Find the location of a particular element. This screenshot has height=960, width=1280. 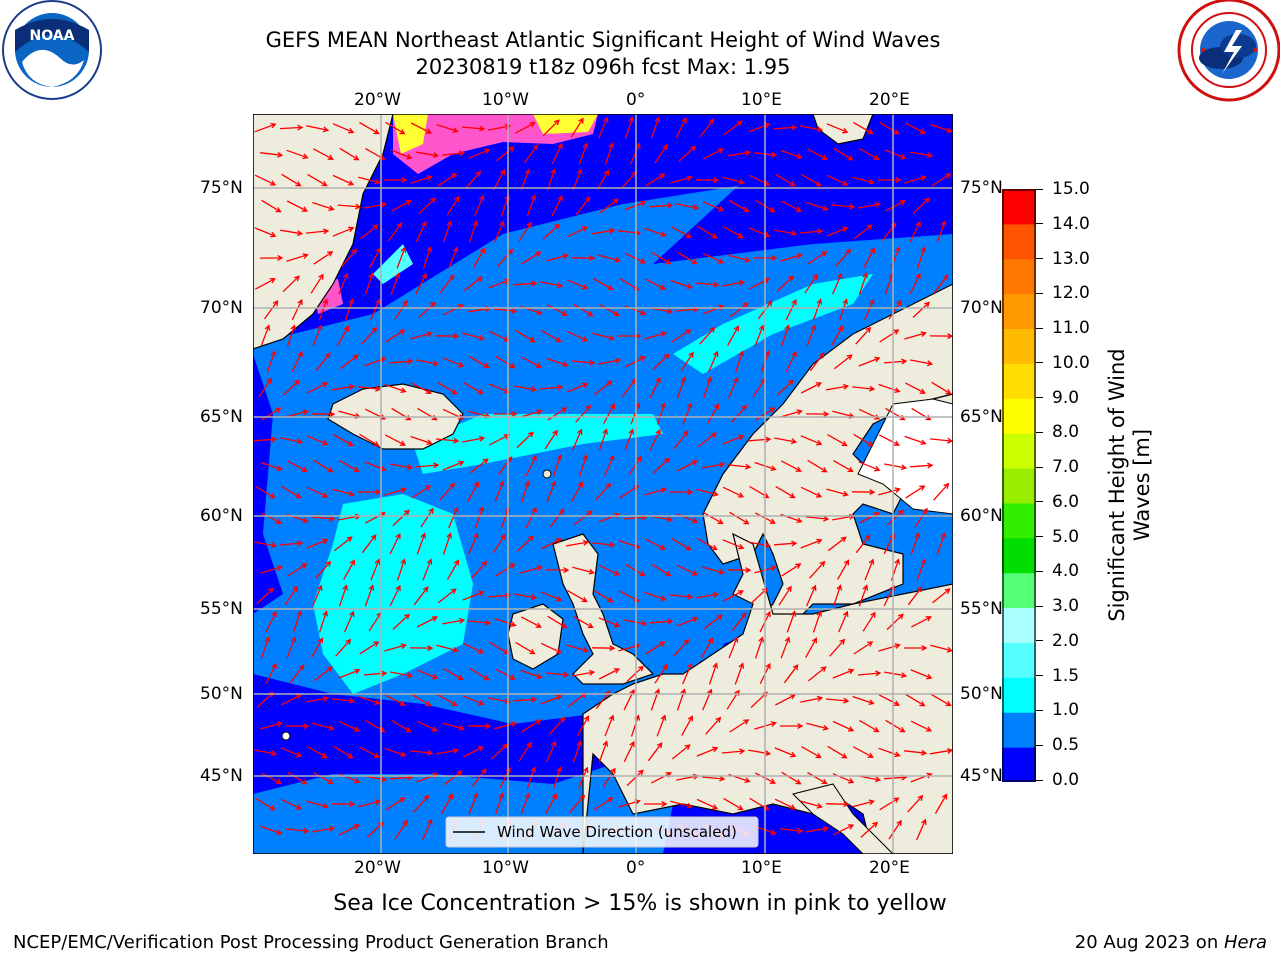

high-wave-region-norway is located at coordinates (773, 324).